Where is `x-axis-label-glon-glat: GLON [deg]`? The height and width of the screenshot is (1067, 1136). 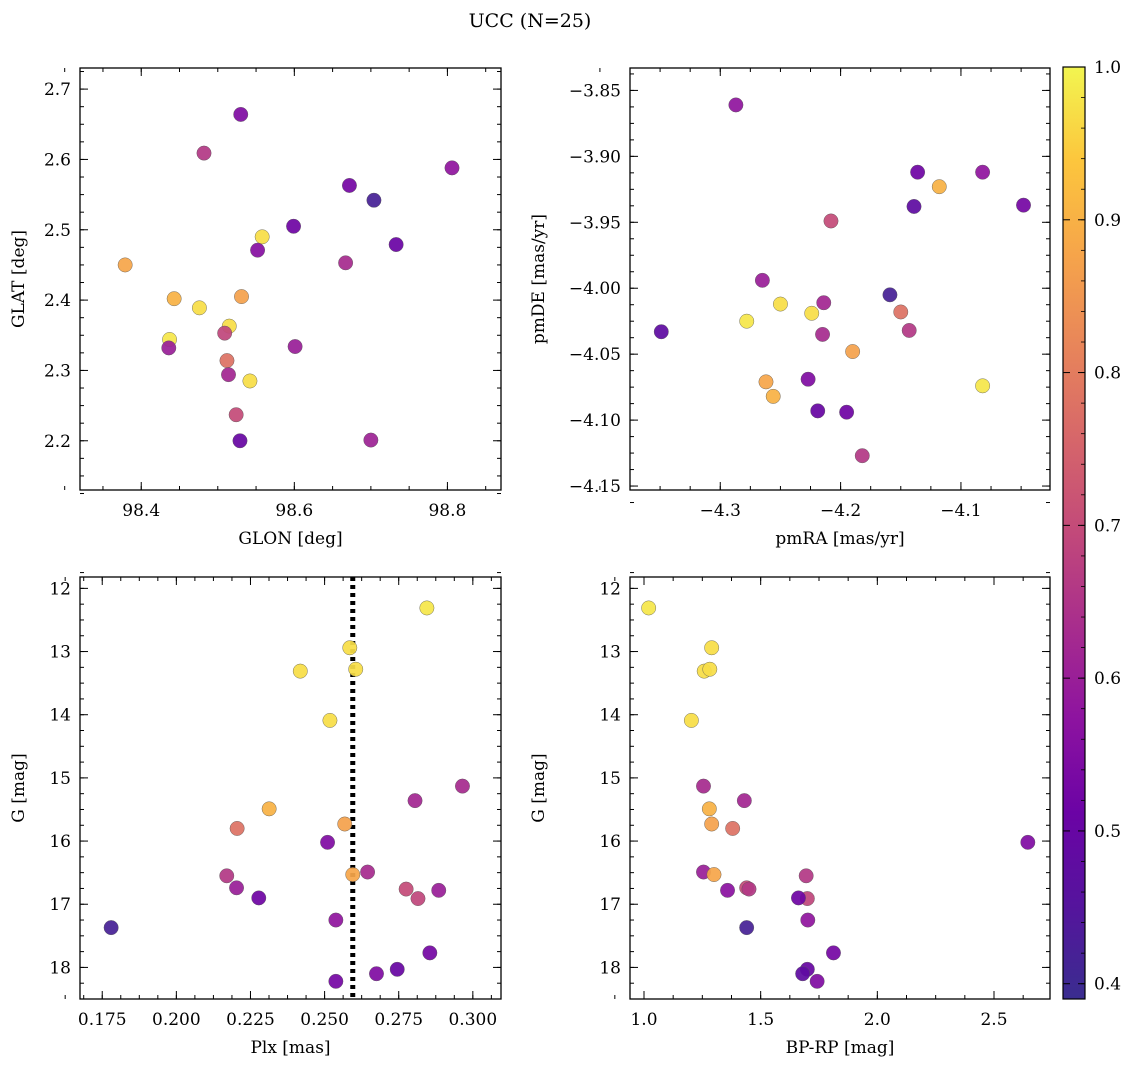
x-axis-label-glon-glat: GLON [deg] is located at coordinates (290, 539).